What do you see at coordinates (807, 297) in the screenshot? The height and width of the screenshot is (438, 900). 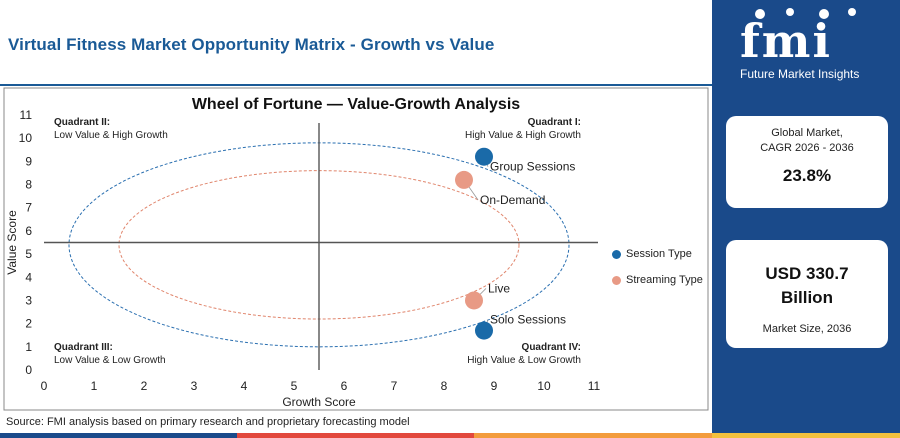 I see `market-size-value-2: Billion` at bounding box center [807, 297].